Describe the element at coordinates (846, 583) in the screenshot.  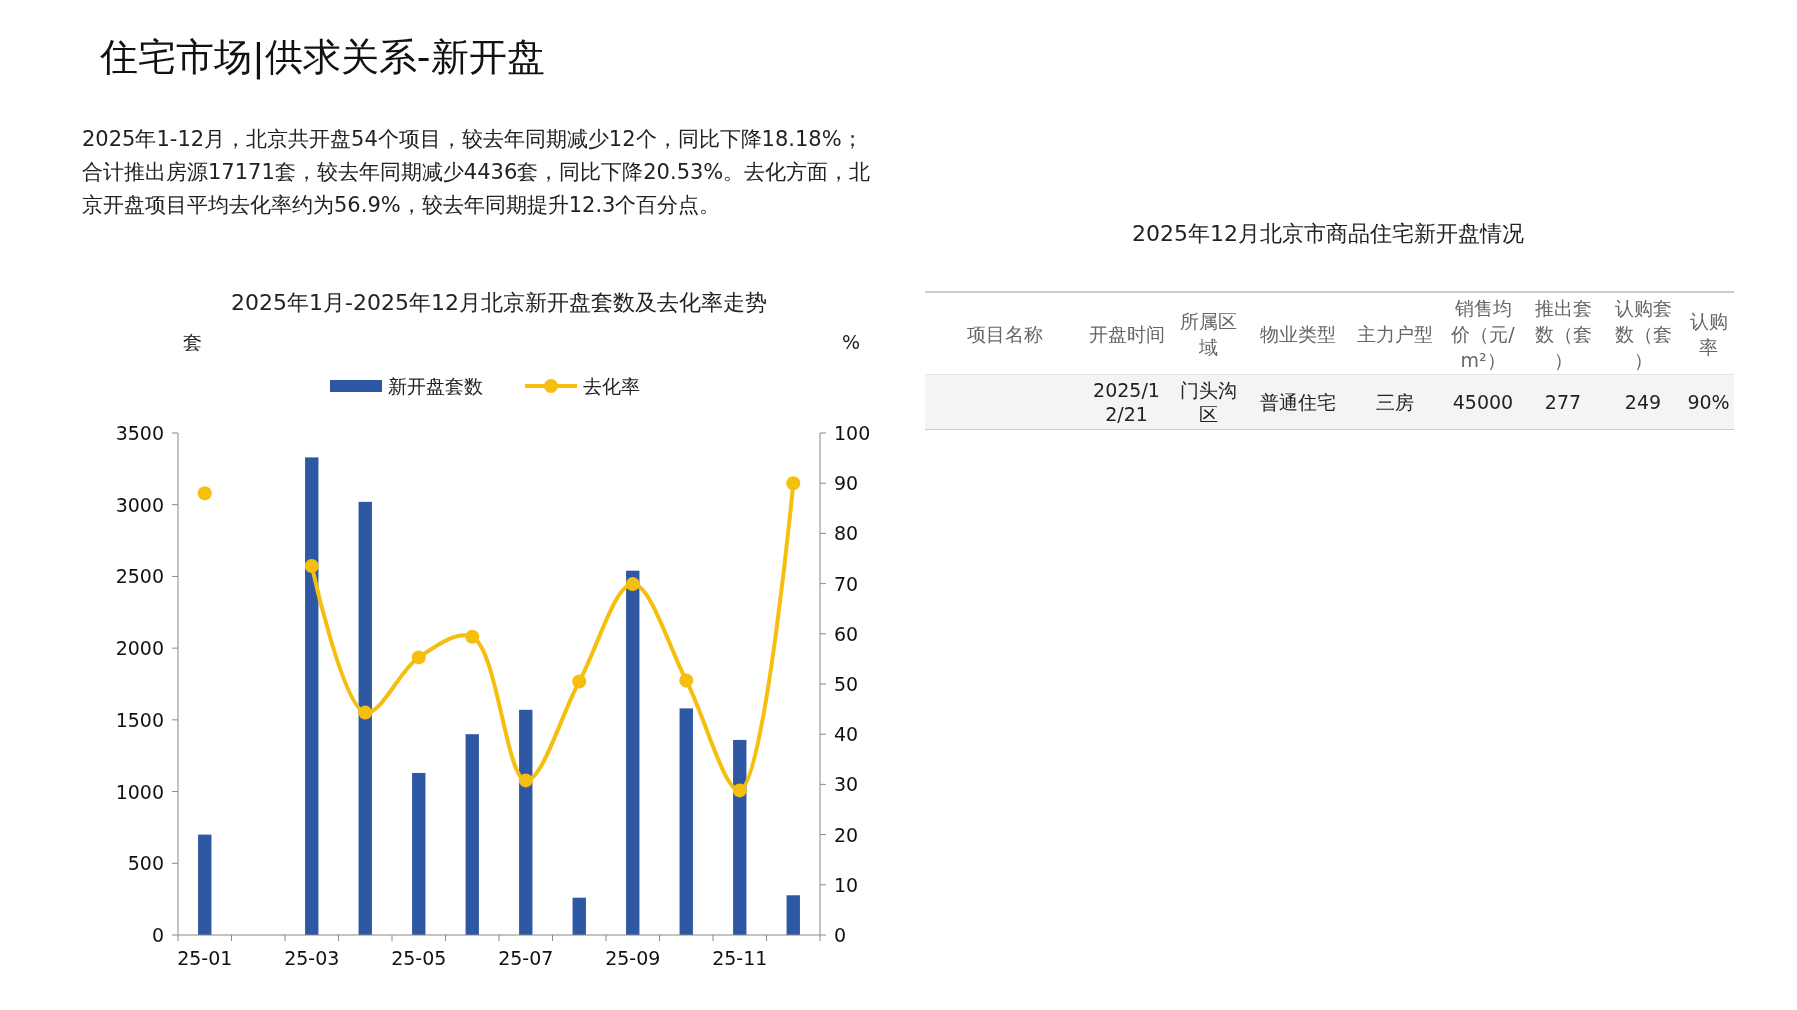
I see `y2-tick-label: 70` at that location.